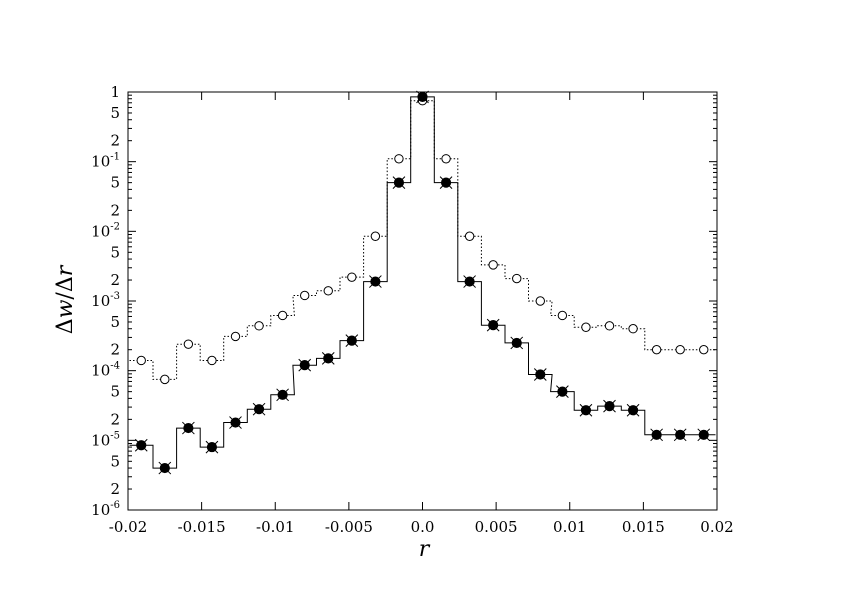  Describe the element at coordinates (105, 370) in the screenshot. I see `y-tick-label: 10⁻⁴` at that location.